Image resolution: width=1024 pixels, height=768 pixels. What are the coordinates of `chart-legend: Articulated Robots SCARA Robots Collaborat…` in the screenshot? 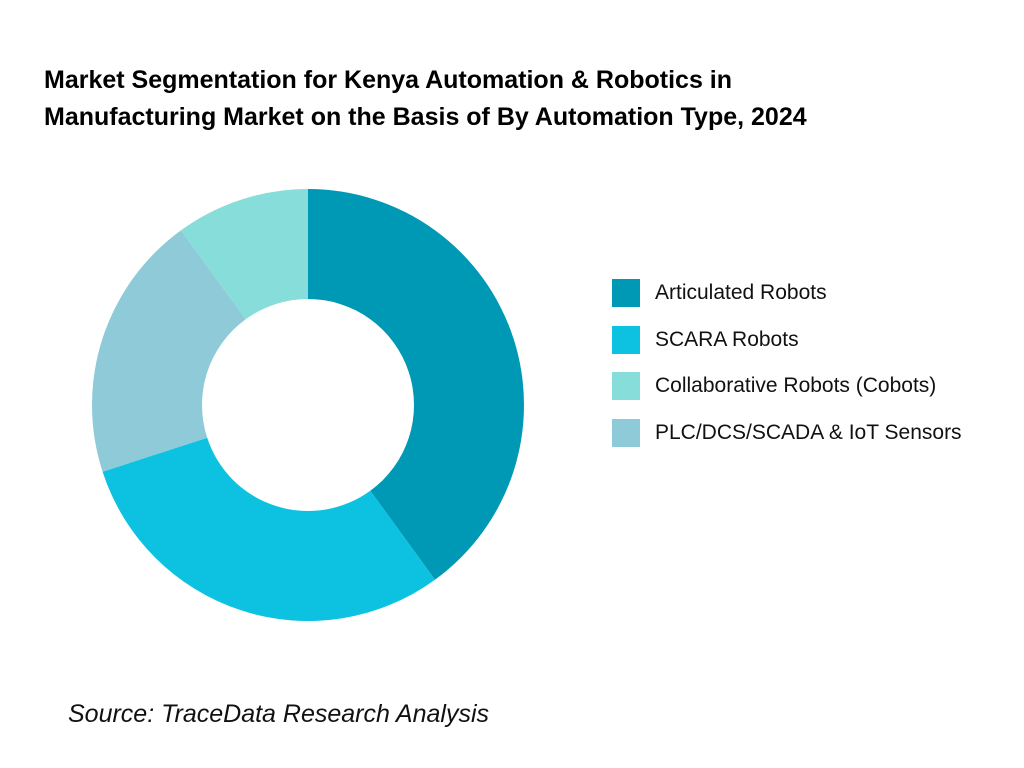 It's located at (787, 372).